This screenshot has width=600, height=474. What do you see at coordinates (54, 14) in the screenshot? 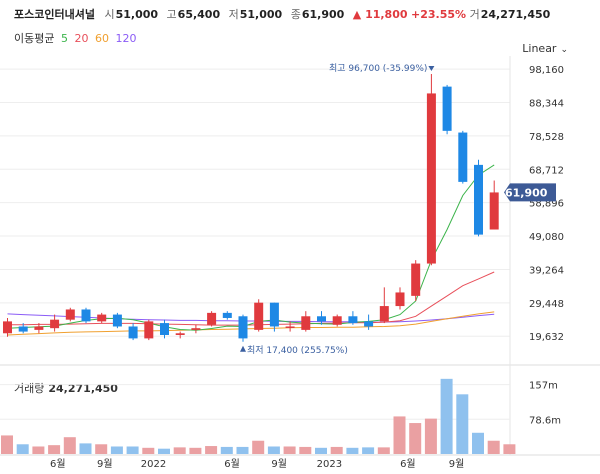
I see `stock-name: 포스코인터내셔널` at bounding box center [54, 14].